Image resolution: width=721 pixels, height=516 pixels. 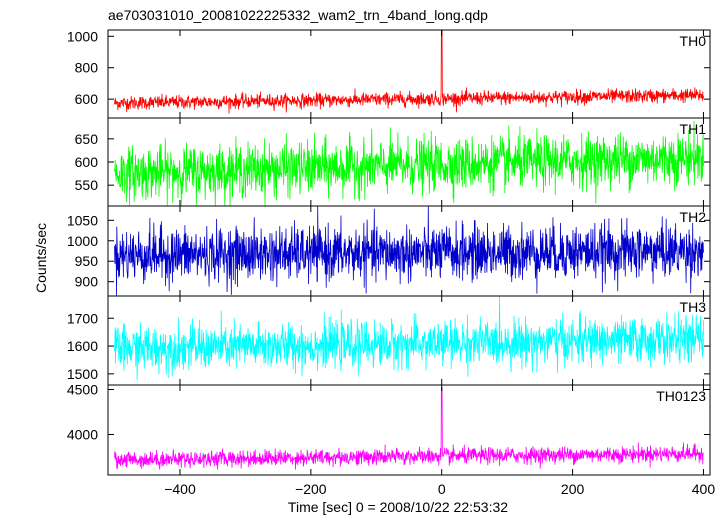 I want to click on x-tick-label: 400, so click(x=704, y=489).